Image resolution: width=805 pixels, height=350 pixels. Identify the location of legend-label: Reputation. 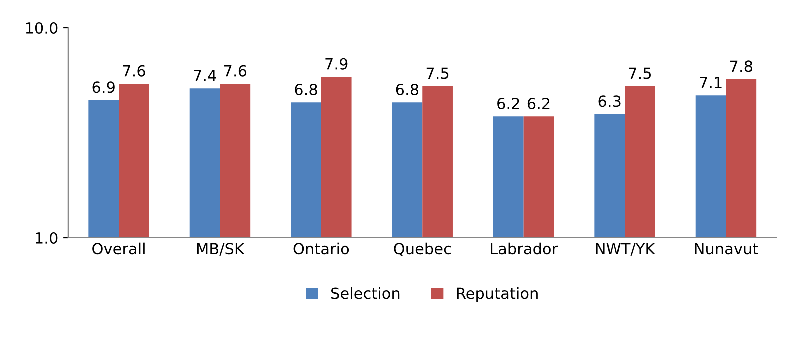
(497, 294).